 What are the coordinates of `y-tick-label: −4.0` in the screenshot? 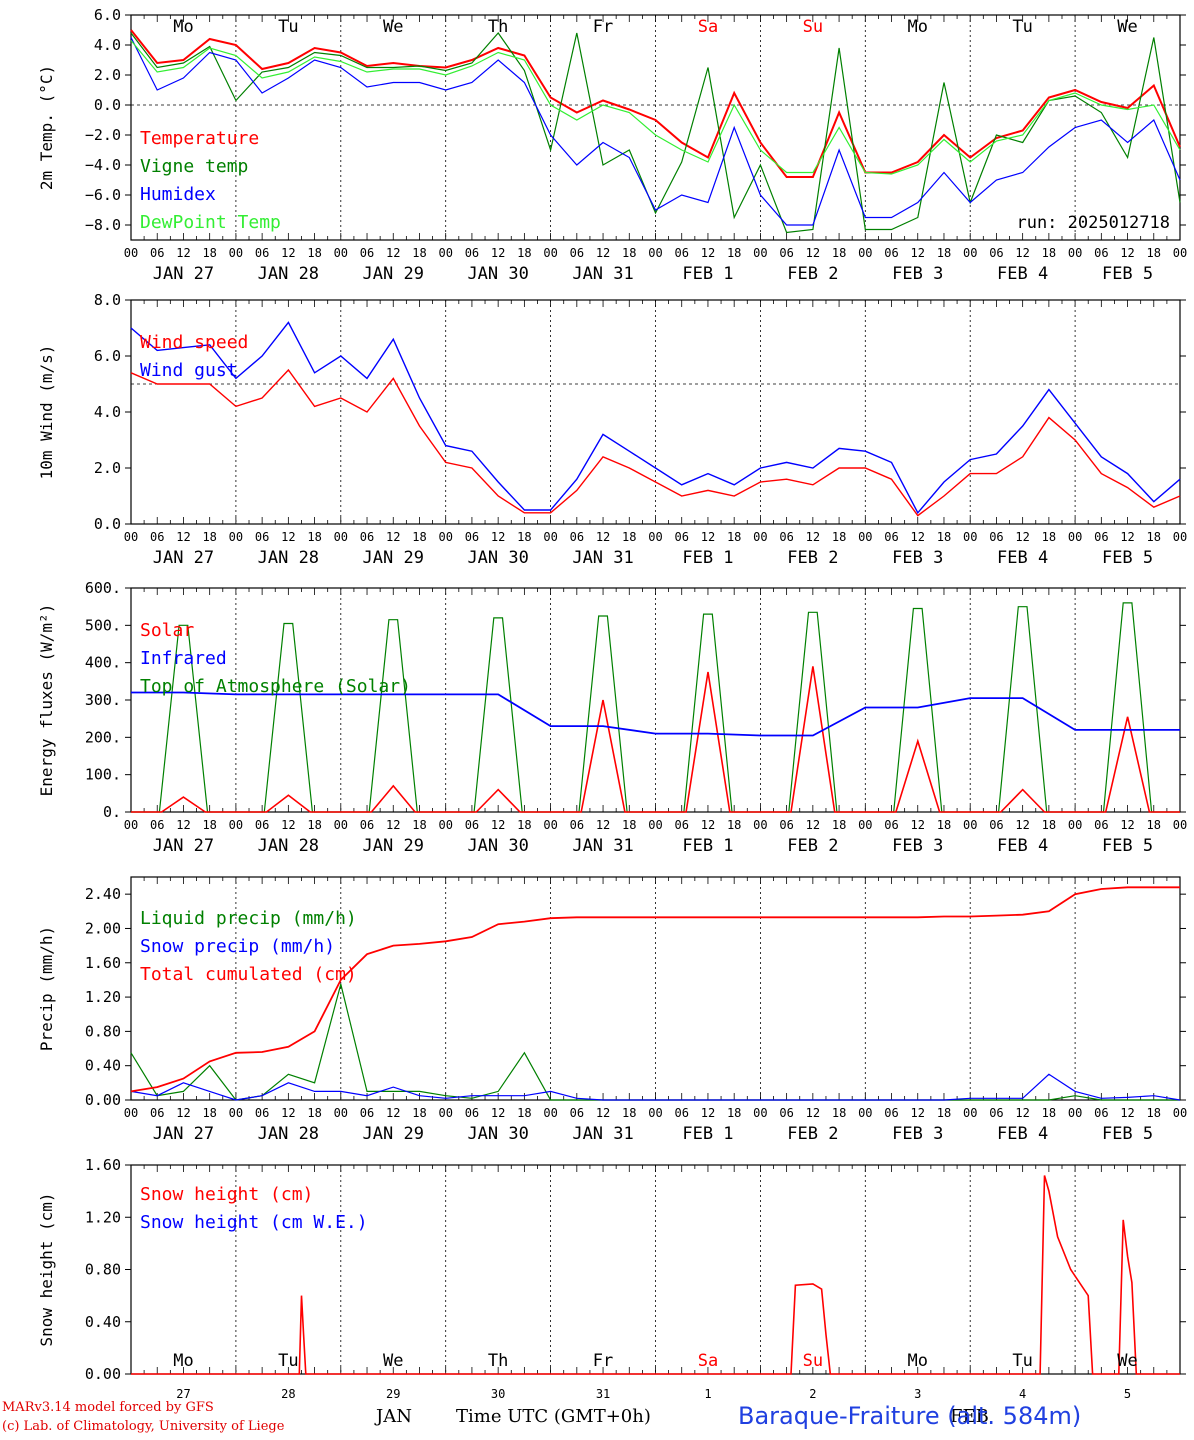 It's located at (103, 165).